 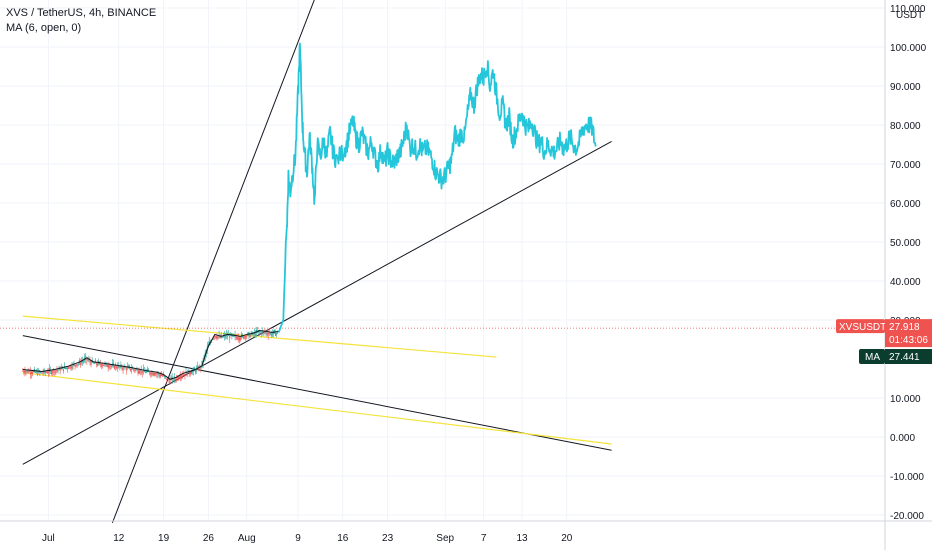 What do you see at coordinates (164, 538) in the screenshot?
I see `time-axis-label: 19` at bounding box center [164, 538].